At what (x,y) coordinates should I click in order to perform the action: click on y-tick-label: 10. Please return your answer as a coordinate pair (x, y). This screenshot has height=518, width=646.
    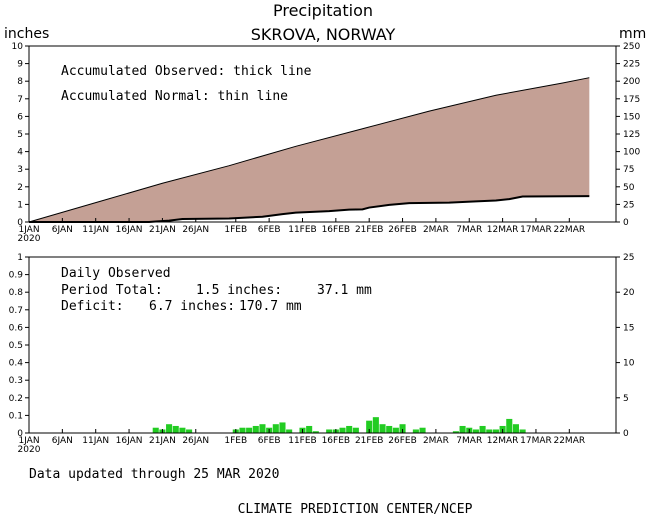
    Looking at the image, I should click on (18, 47).